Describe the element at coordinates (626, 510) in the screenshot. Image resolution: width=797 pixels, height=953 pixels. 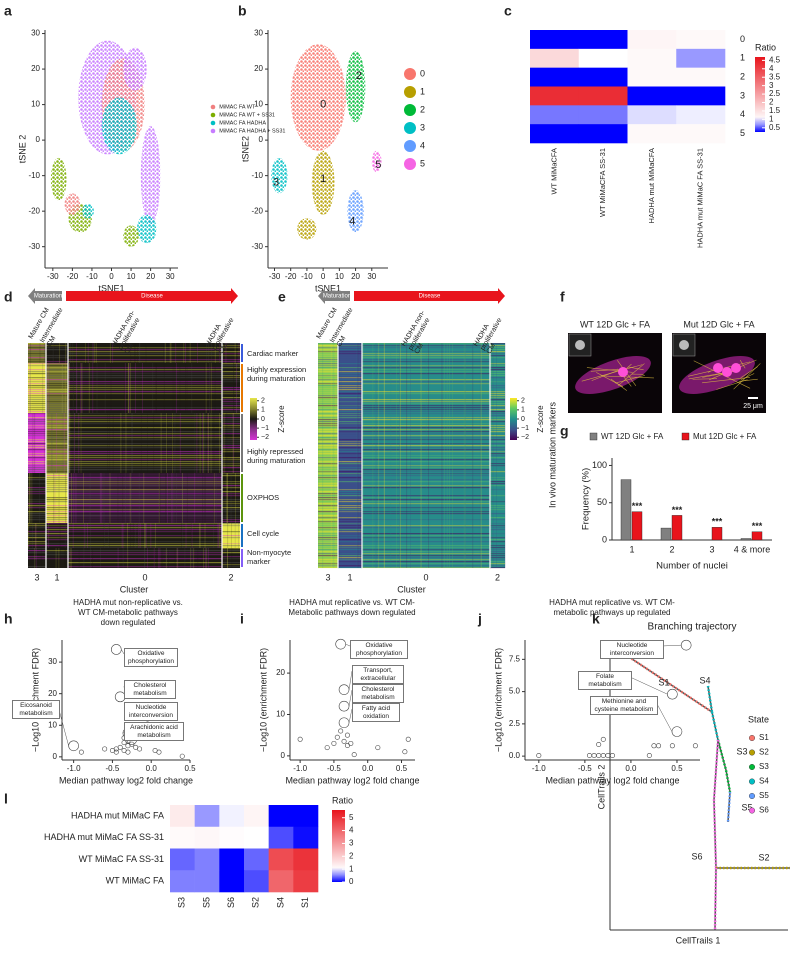
I see `bar` at that location.